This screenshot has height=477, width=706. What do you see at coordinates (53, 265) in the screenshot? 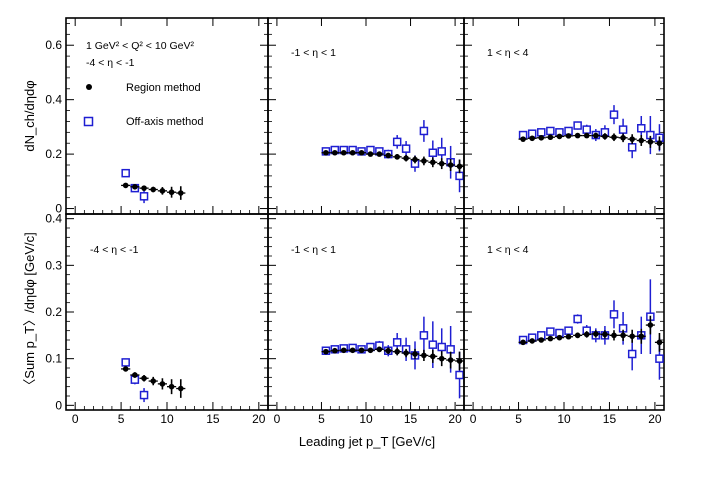
I see `panel-r1-c0-ytick-label: 0.3` at bounding box center [53, 265].